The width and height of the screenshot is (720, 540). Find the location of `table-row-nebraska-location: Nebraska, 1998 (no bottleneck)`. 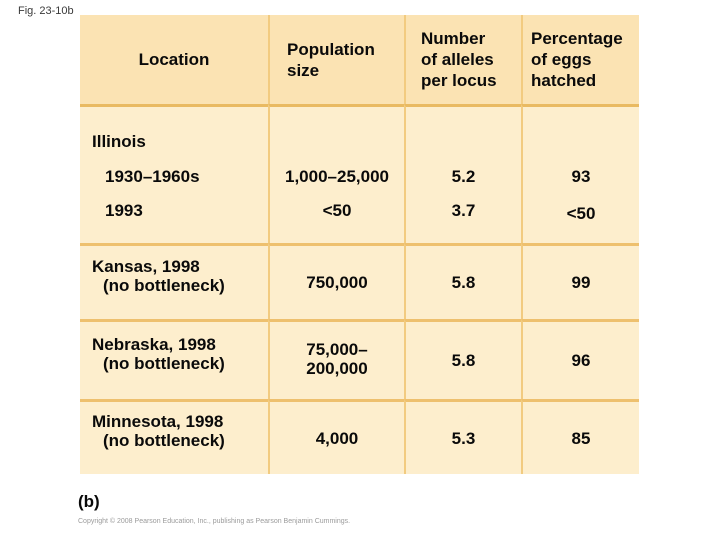

table-row-nebraska-location: Nebraska, 1998 (no bottleneck) is located at coordinates (174, 359).